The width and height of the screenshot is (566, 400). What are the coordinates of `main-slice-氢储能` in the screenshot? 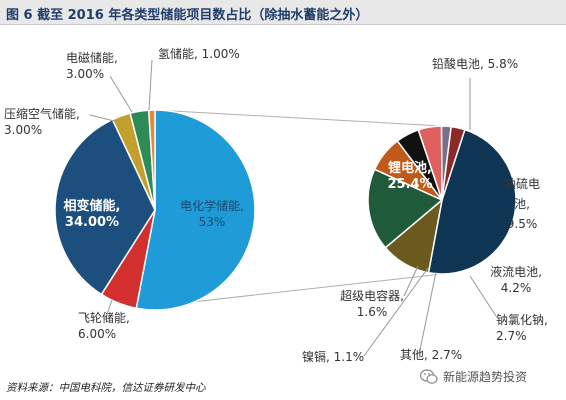 It's located at (151, 160).